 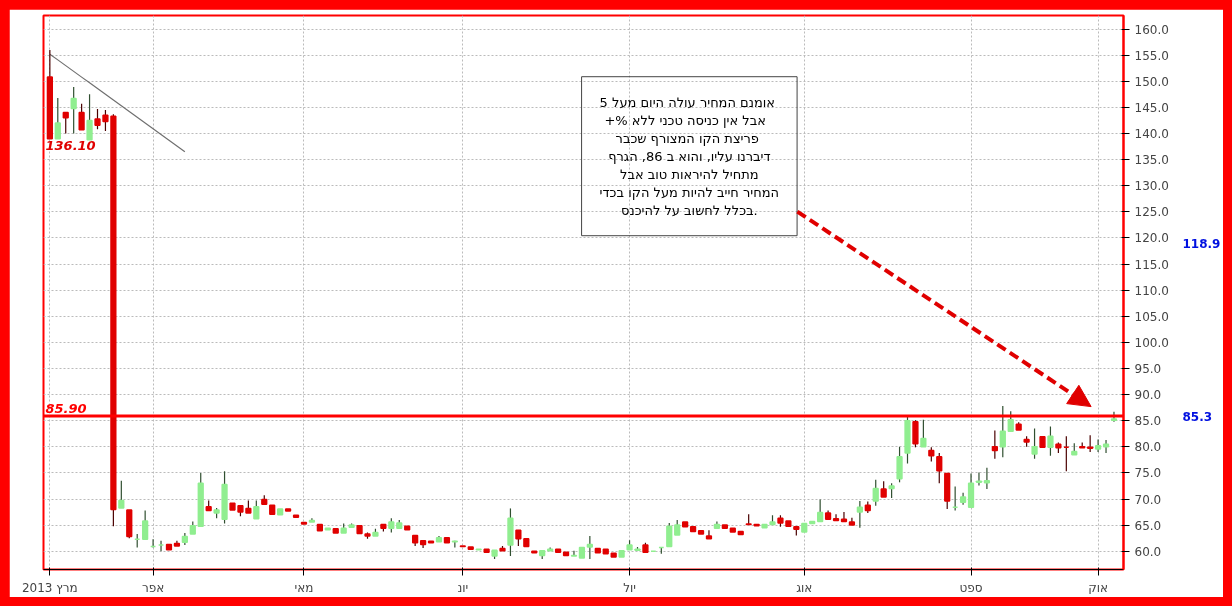 I want to click on y-tick-label: 150.0, so click(x=1151, y=81).